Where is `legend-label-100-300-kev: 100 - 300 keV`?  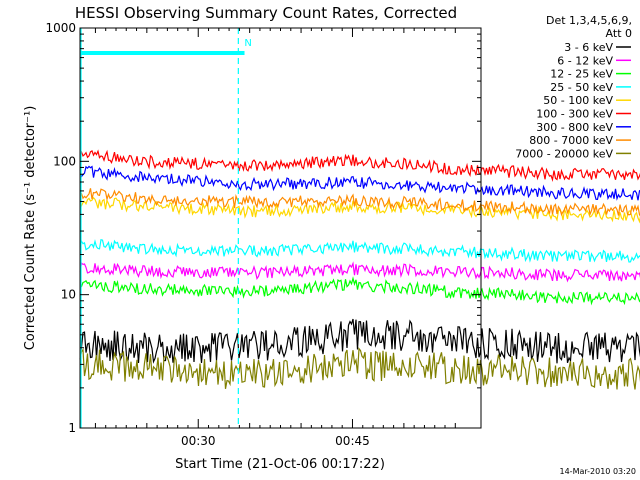 legend-label-100-300-kev: 100 - 300 keV is located at coordinates (574, 114).